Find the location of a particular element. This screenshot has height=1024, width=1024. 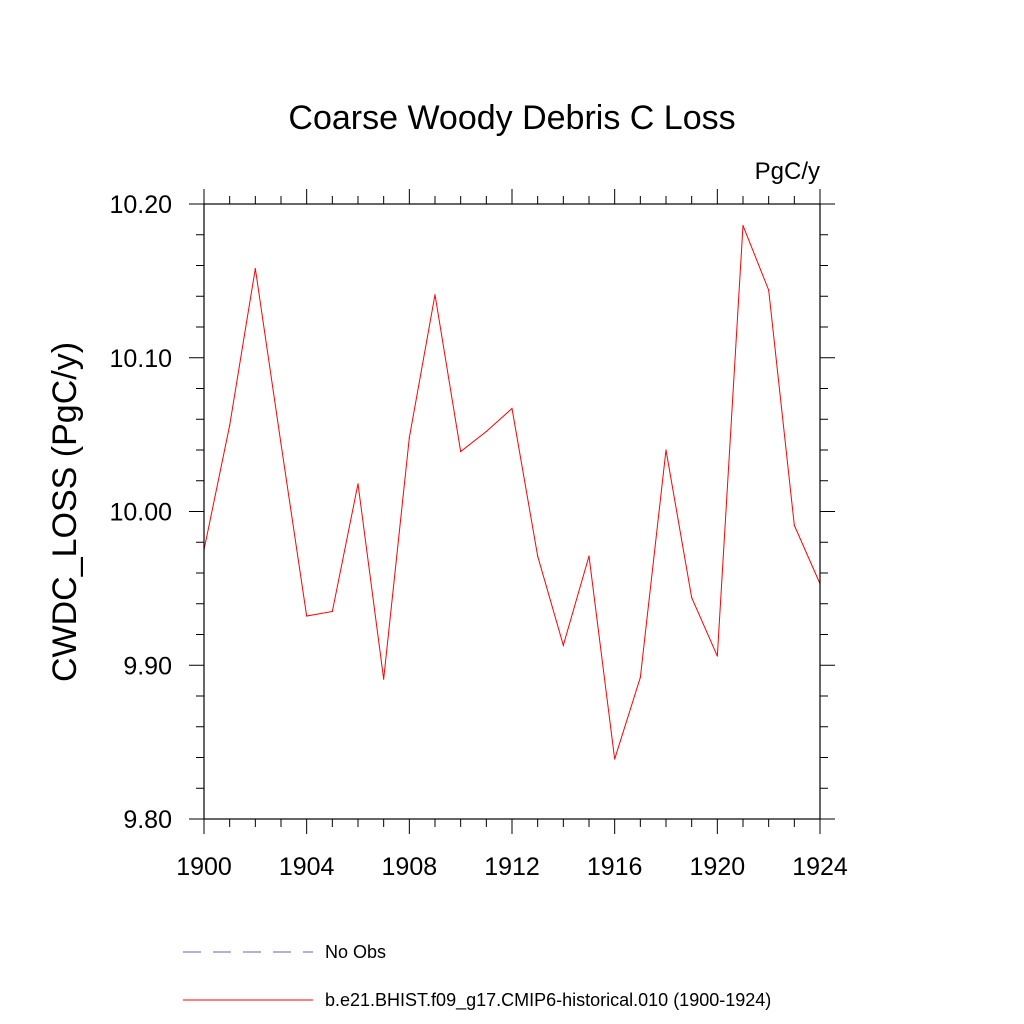

legend-item-no-obs: No Obs is located at coordinates (284, 952).